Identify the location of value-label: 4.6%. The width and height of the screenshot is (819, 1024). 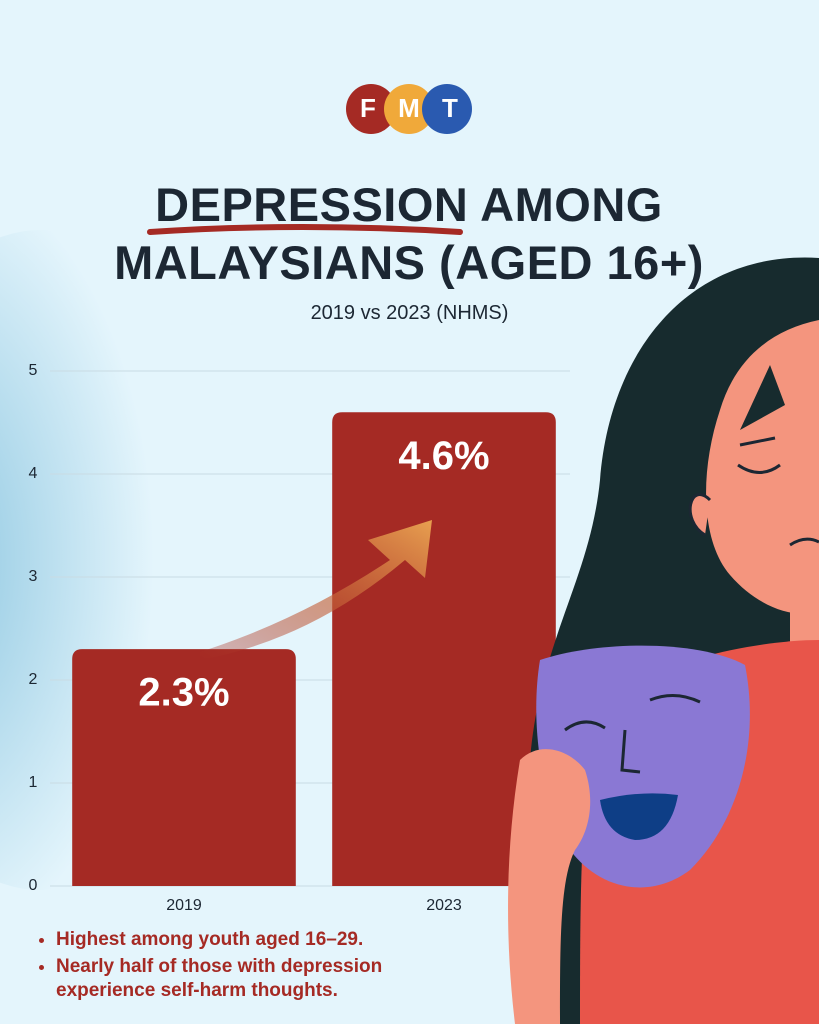
(443, 456).